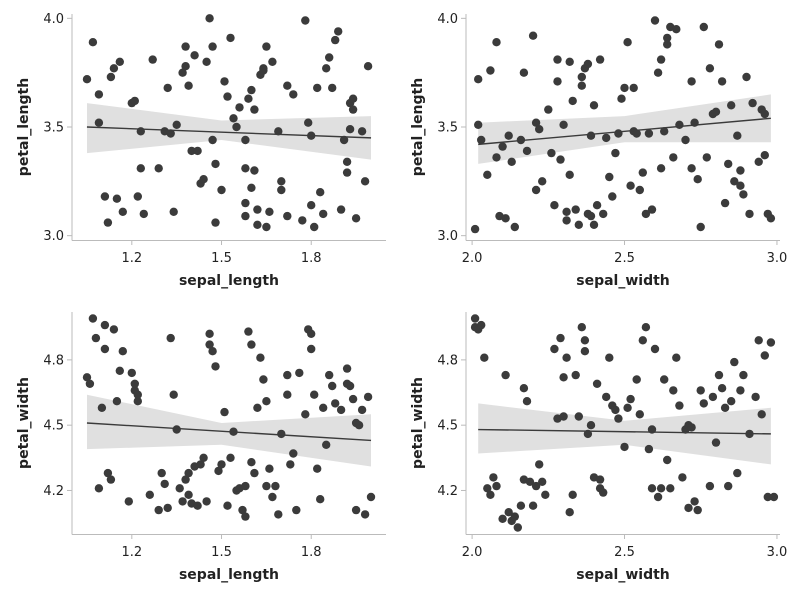 This screenshot has width=800, height=600. I want to click on x-axis-label: sepal_width, so click(623, 575).